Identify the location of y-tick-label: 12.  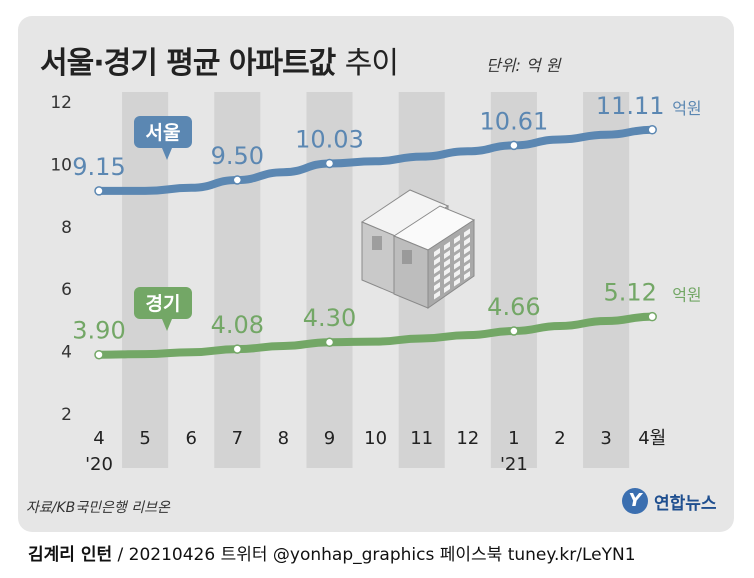
(61, 103).